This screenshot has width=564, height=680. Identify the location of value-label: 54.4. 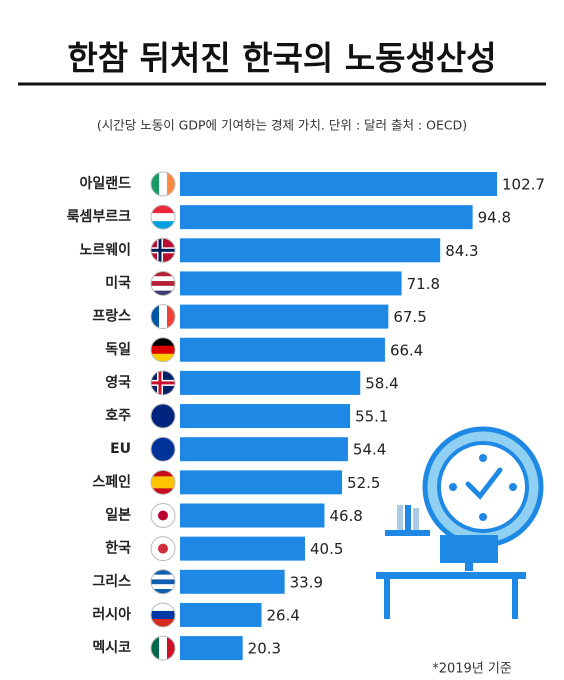
(369, 450).